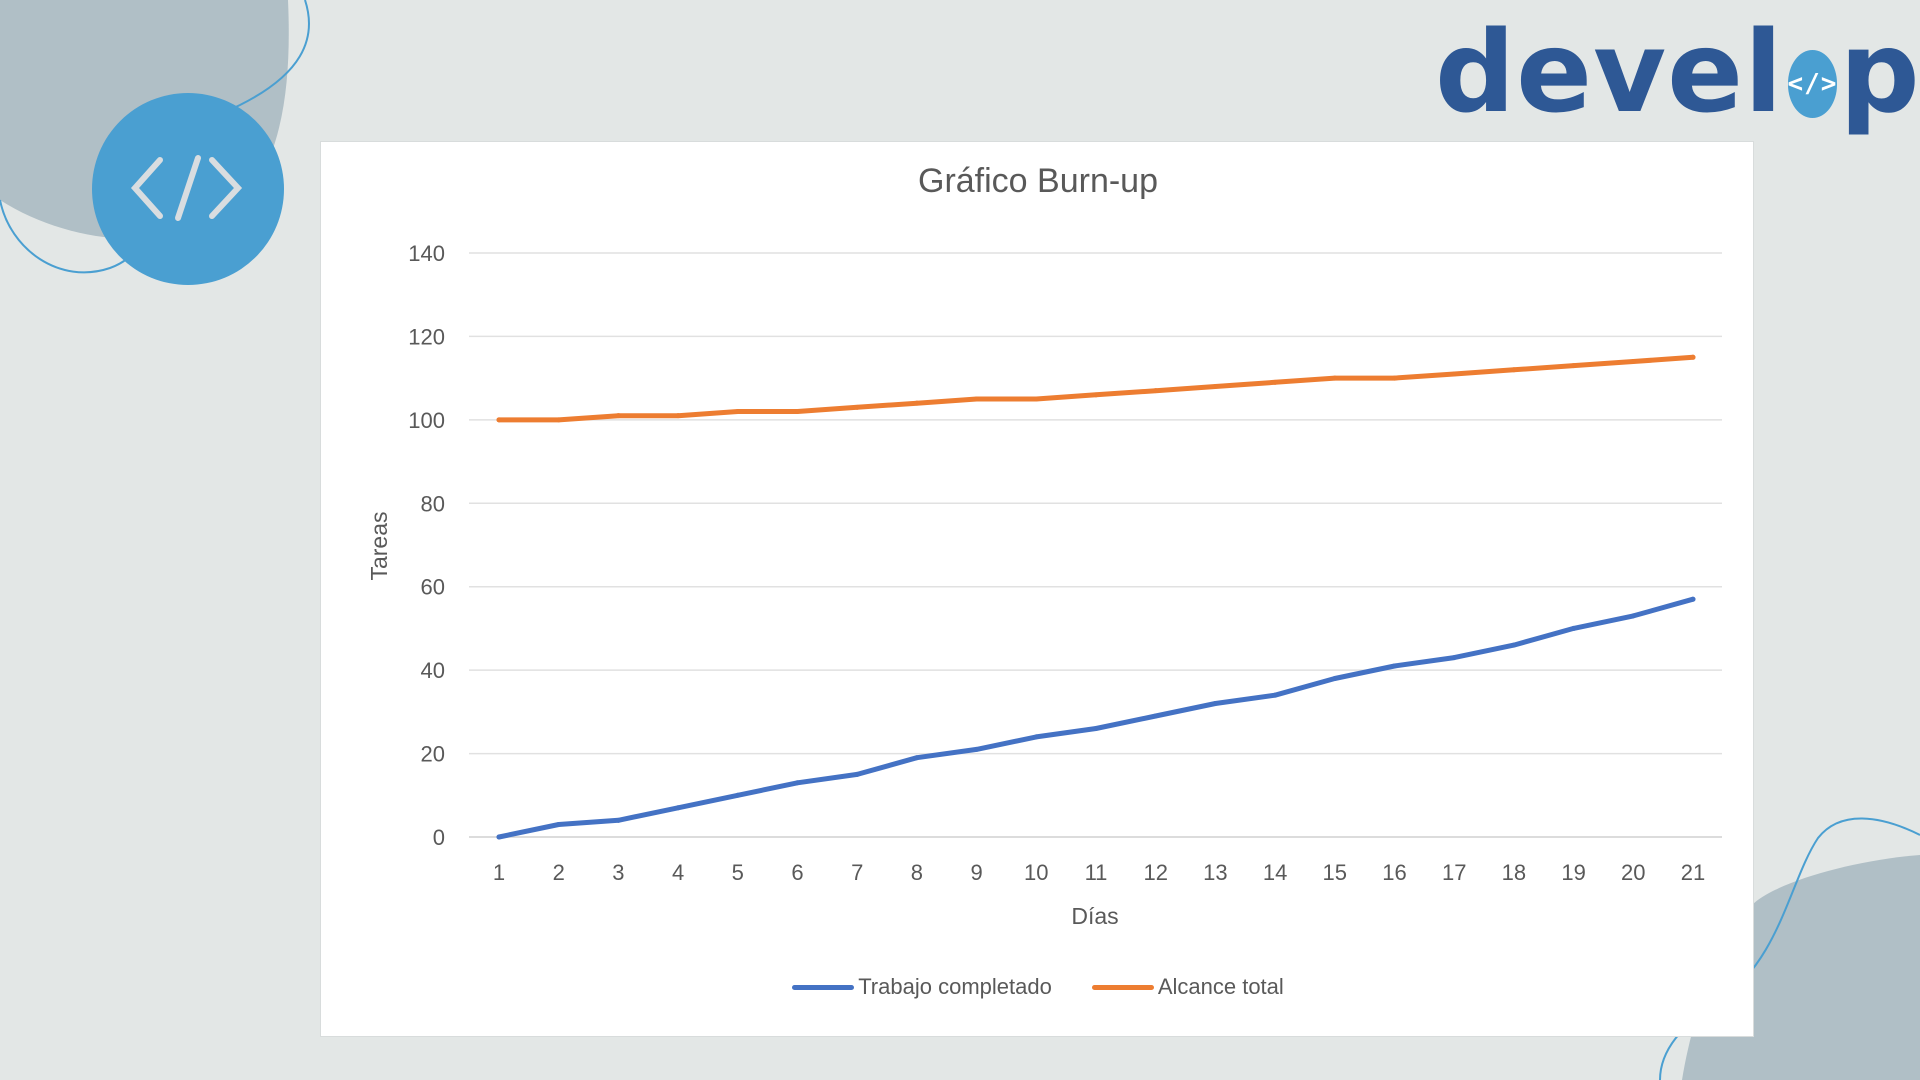  What do you see at coordinates (955, 986) in the screenshot?
I see `legend-label-completed: Trabajo completado` at bounding box center [955, 986].